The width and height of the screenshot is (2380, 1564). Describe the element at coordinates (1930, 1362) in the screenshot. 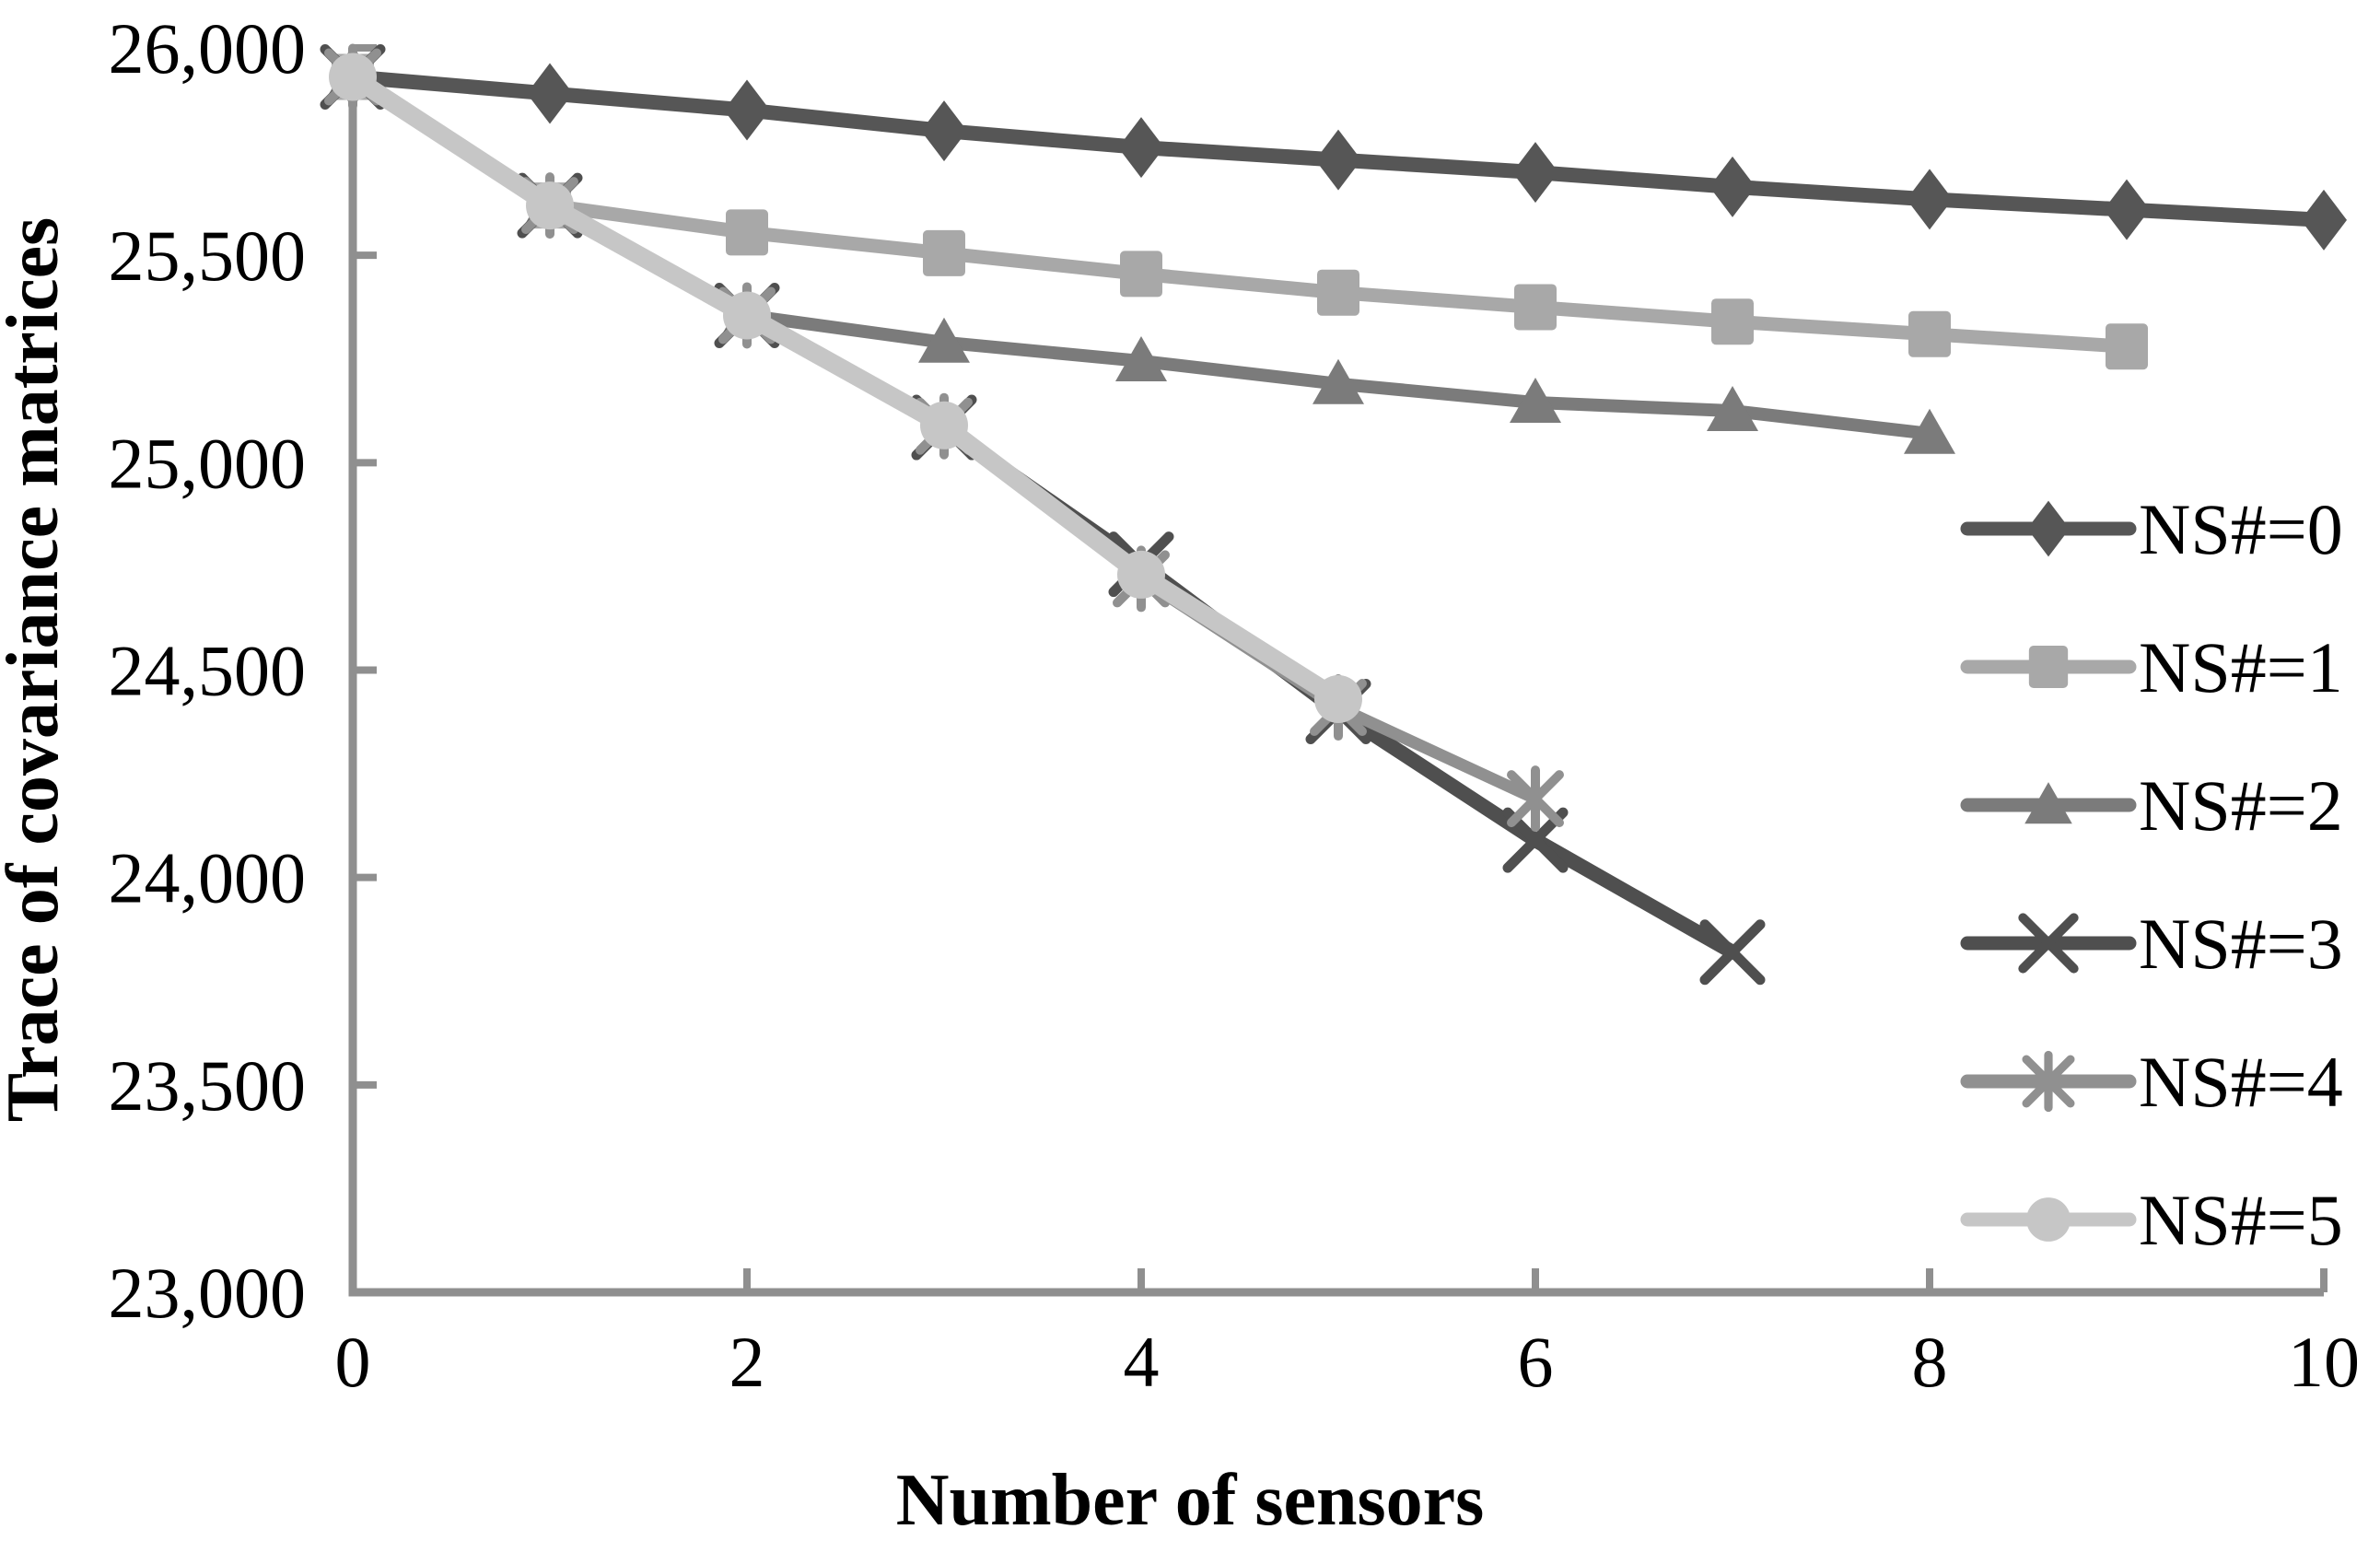

I see `x-tick-label: 8` at that location.